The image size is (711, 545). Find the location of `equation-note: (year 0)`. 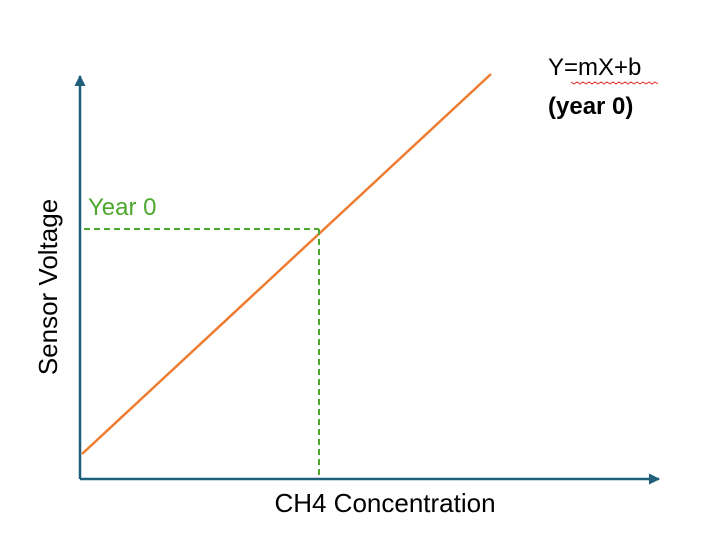

equation-note: (year 0) is located at coordinates (590, 106).